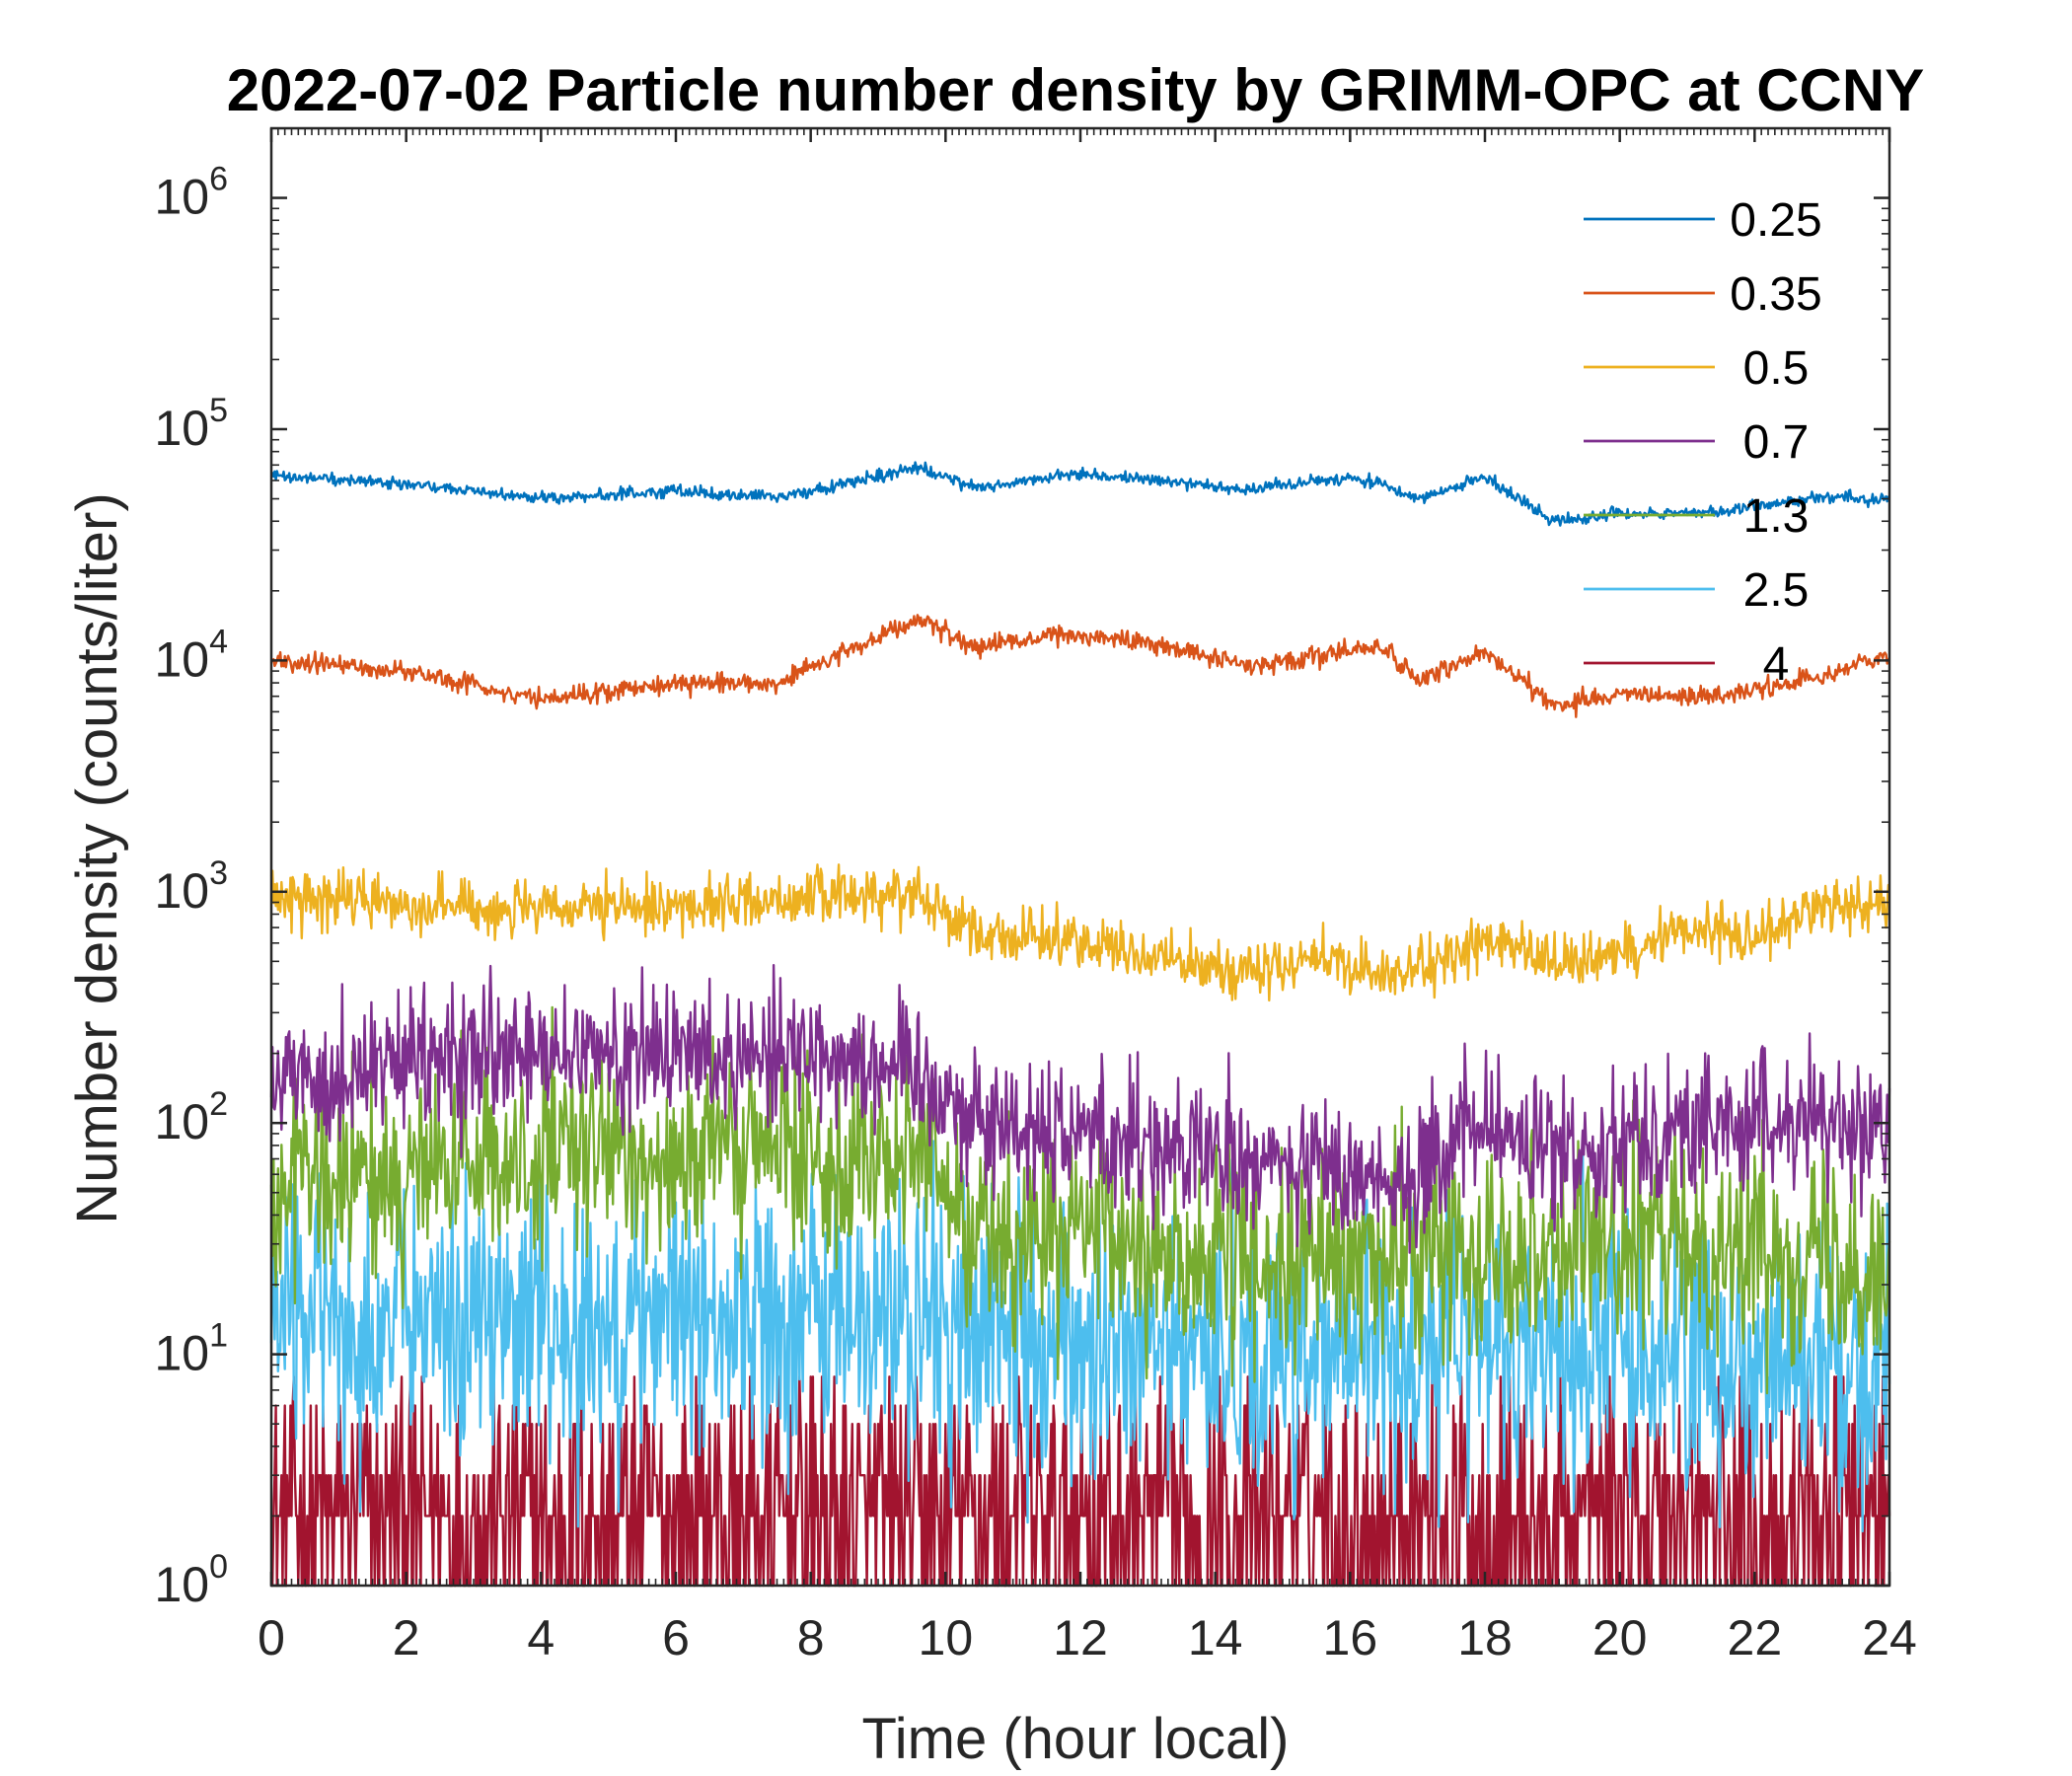  What do you see at coordinates (191, 1349) in the screenshot?
I see `y-tick-label: 10¹` at bounding box center [191, 1349].